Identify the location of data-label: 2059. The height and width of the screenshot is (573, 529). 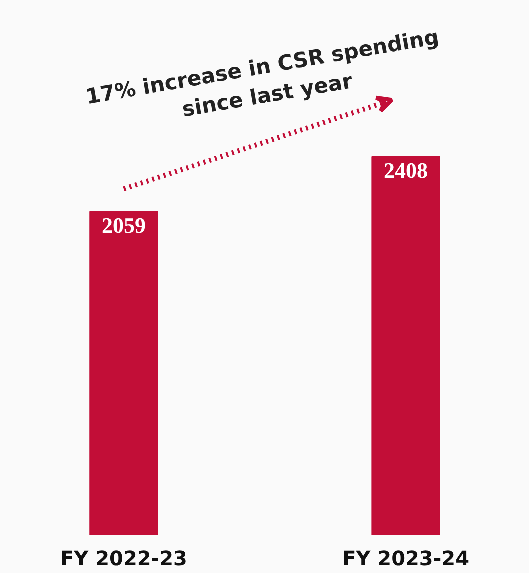
(124, 225).